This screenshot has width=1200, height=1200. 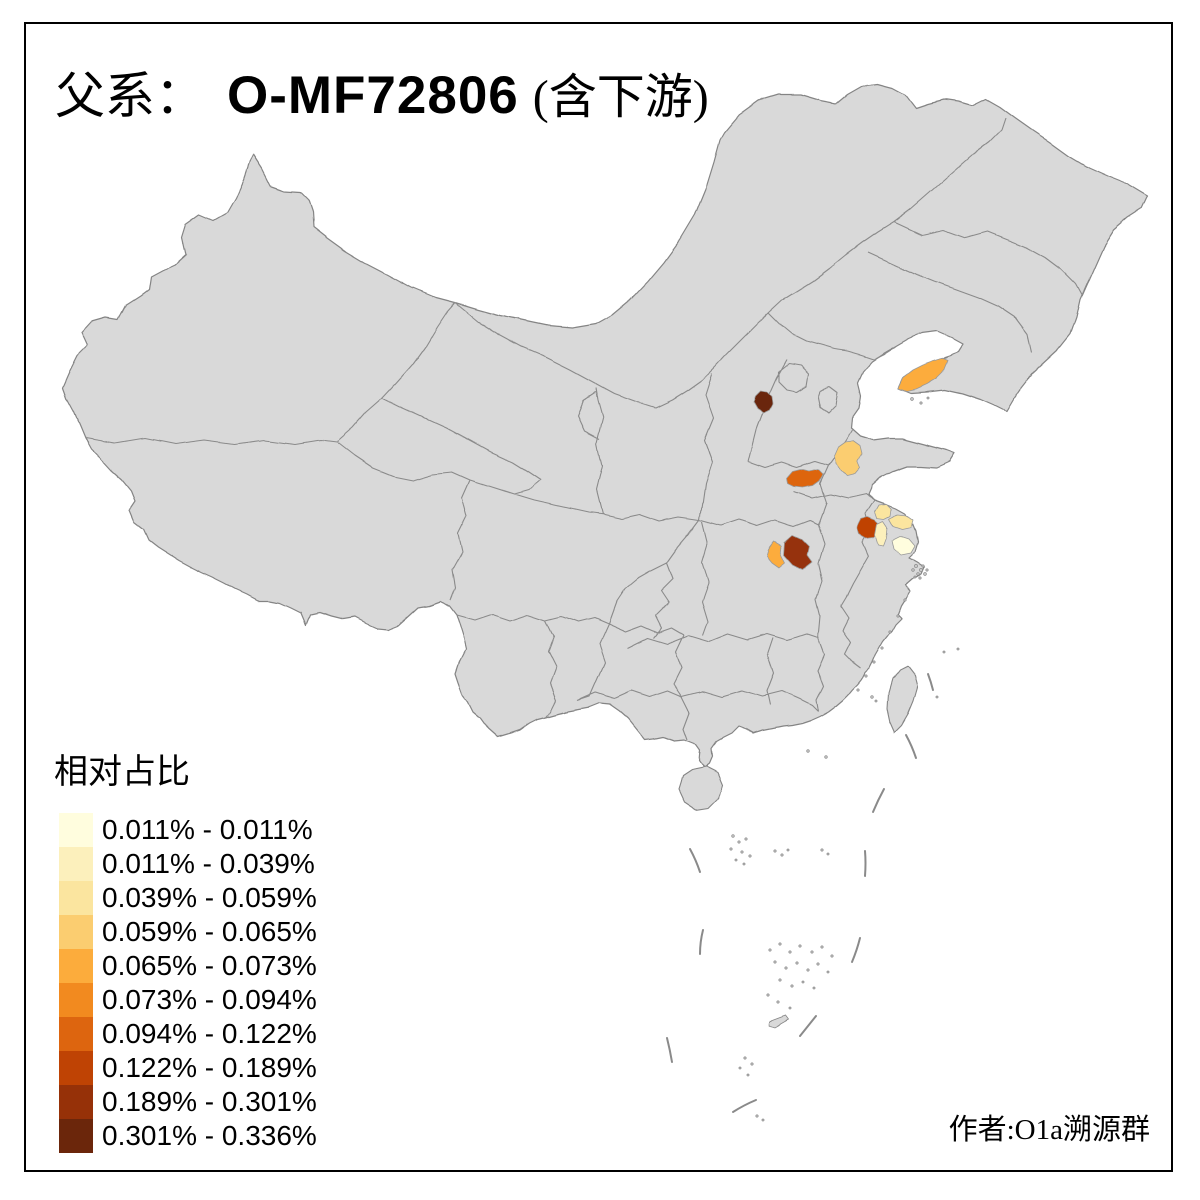 I want to click on region-jiangsu-coast, so click(x=903, y=545).